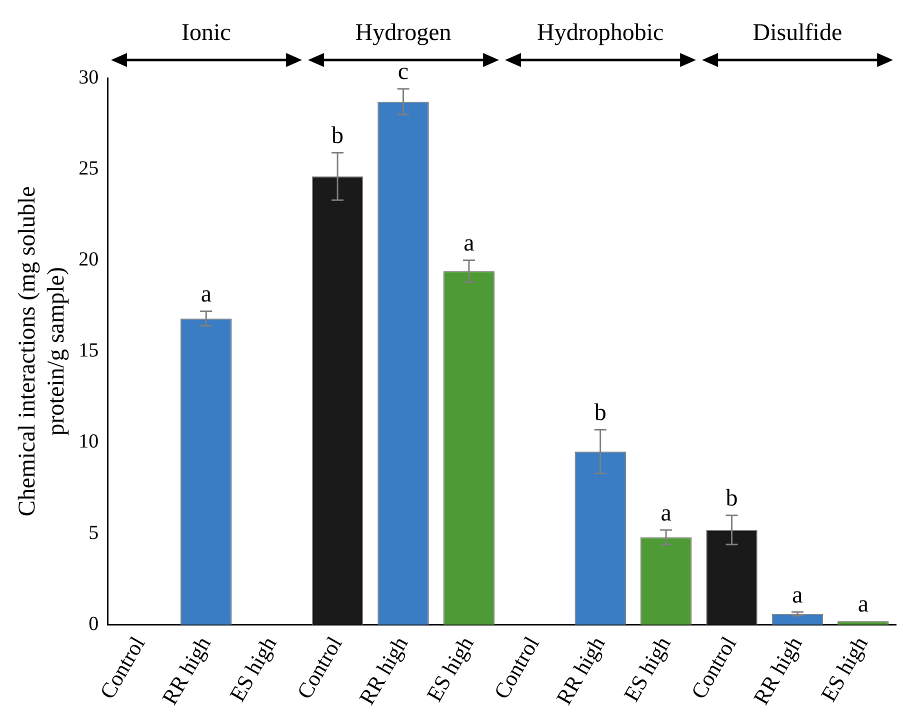 This screenshot has width=900, height=724. What do you see at coordinates (42, 351) in the screenshot?
I see `y-axis-title: Chemical interactions (mg soluble protein/g sample)` at bounding box center [42, 351].